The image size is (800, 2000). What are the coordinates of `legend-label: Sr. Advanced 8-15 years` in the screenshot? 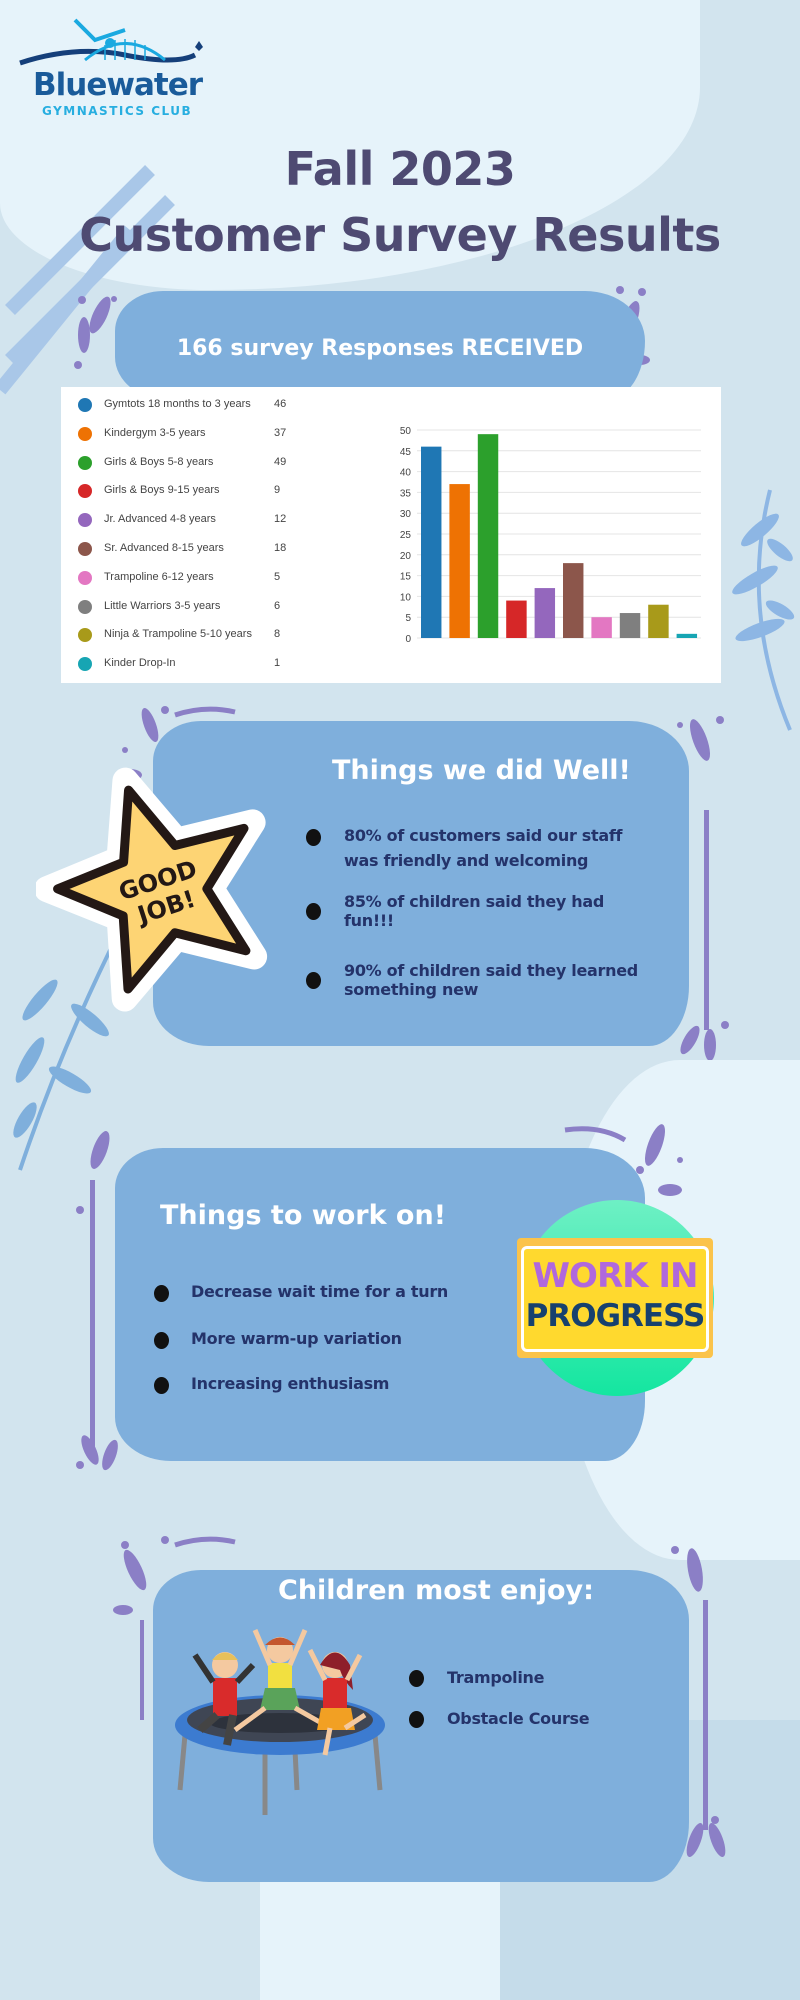 It's located at (164, 548).